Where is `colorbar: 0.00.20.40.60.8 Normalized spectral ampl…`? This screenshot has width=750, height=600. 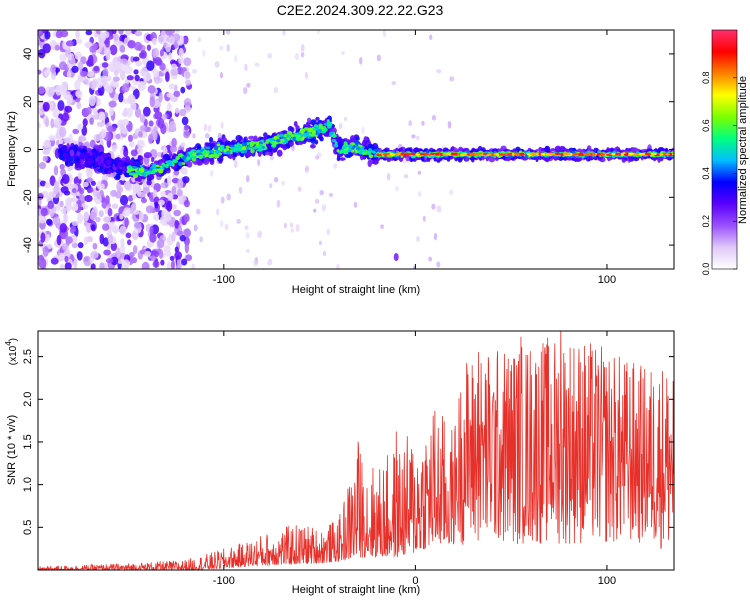
colorbar: 0.00.20.40.60.8 Normalized spectral ampl… is located at coordinates (725, 152).